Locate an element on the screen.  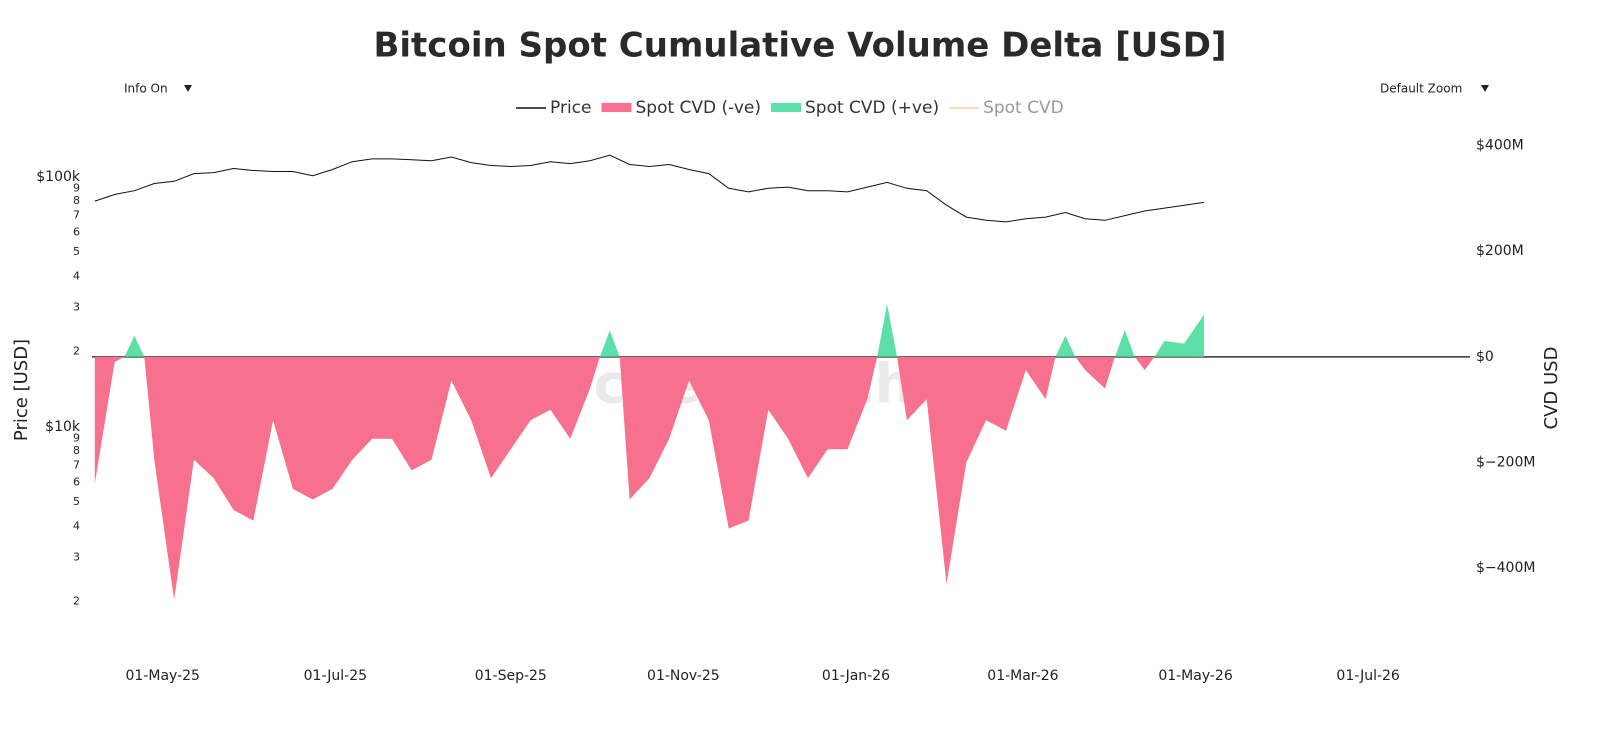
legend-item: Price is located at coordinates (553, 108).